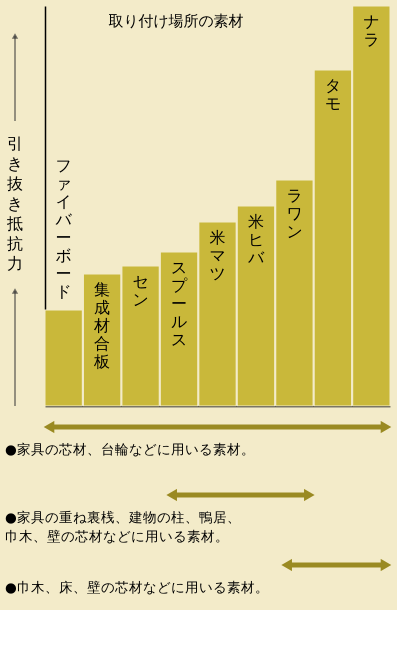 This screenshot has width=420, height=648. What do you see at coordinates (179, 303) in the screenshot?
I see `x-tick-label: スプールス` at bounding box center [179, 303].